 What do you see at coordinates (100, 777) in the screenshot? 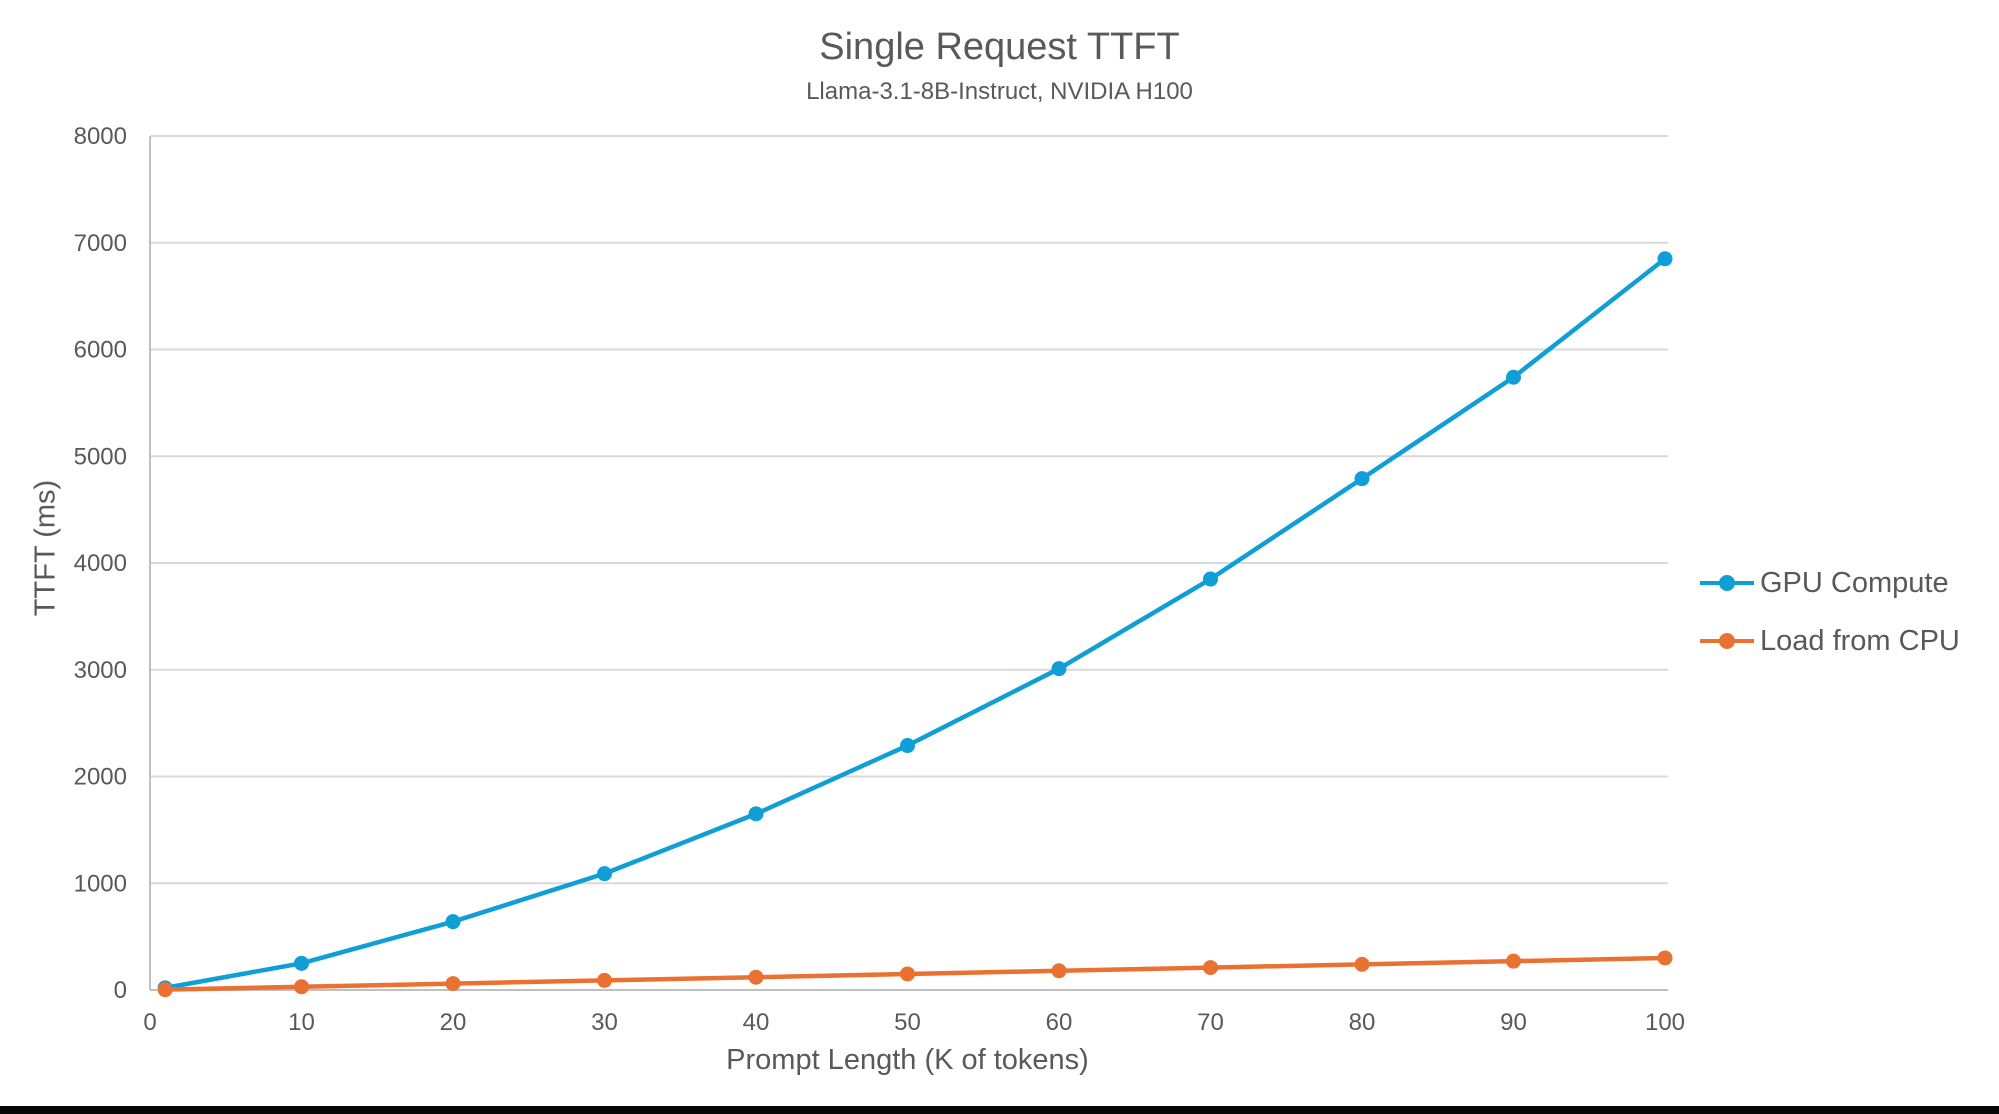
I see `y-tick-label-2000: 2000` at bounding box center [100, 777].